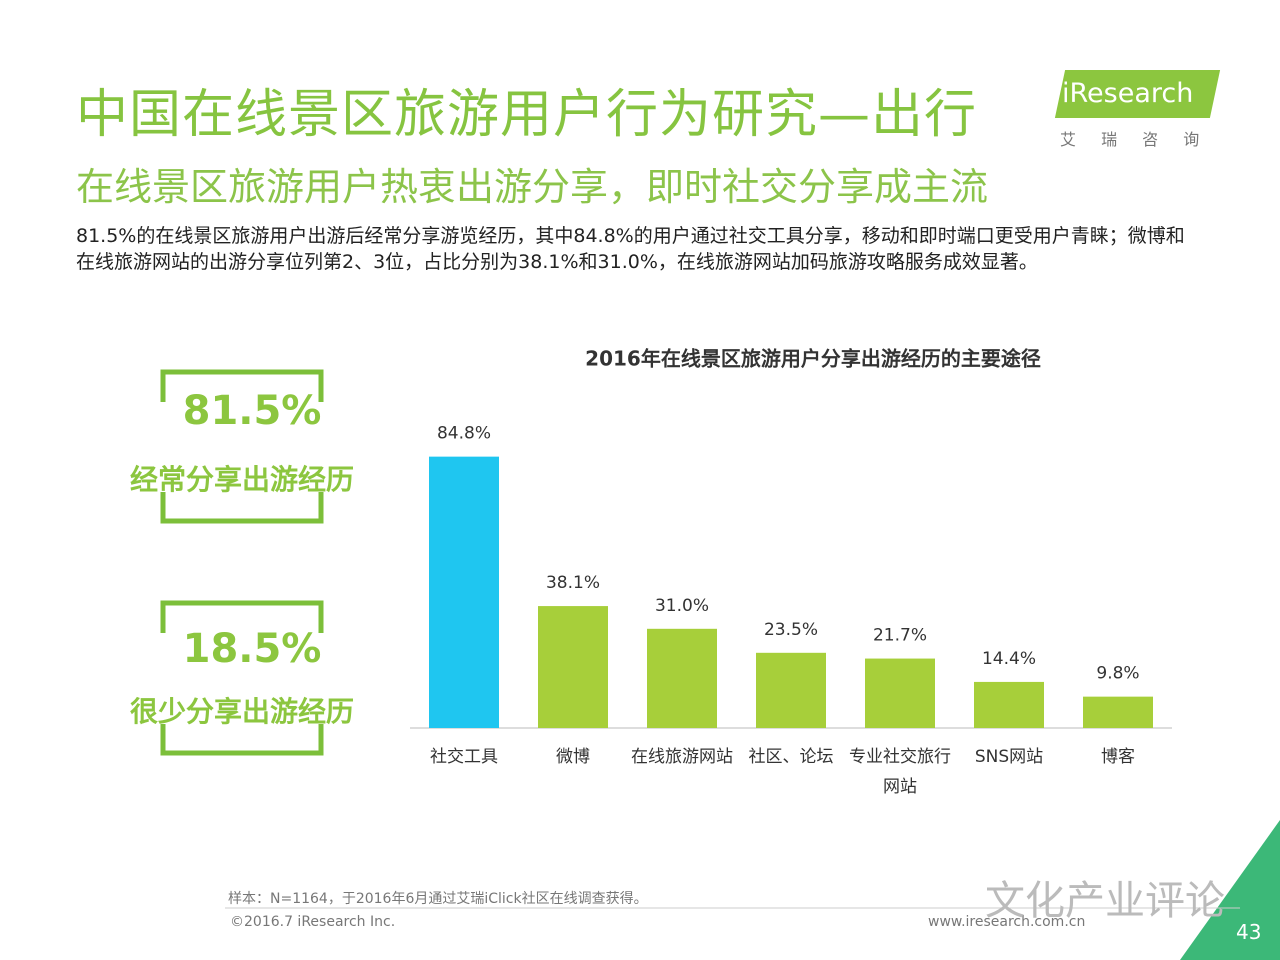  What do you see at coordinates (791, 630) in the screenshot?
I see `value-label: 23.5%` at bounding box center [791, 630].